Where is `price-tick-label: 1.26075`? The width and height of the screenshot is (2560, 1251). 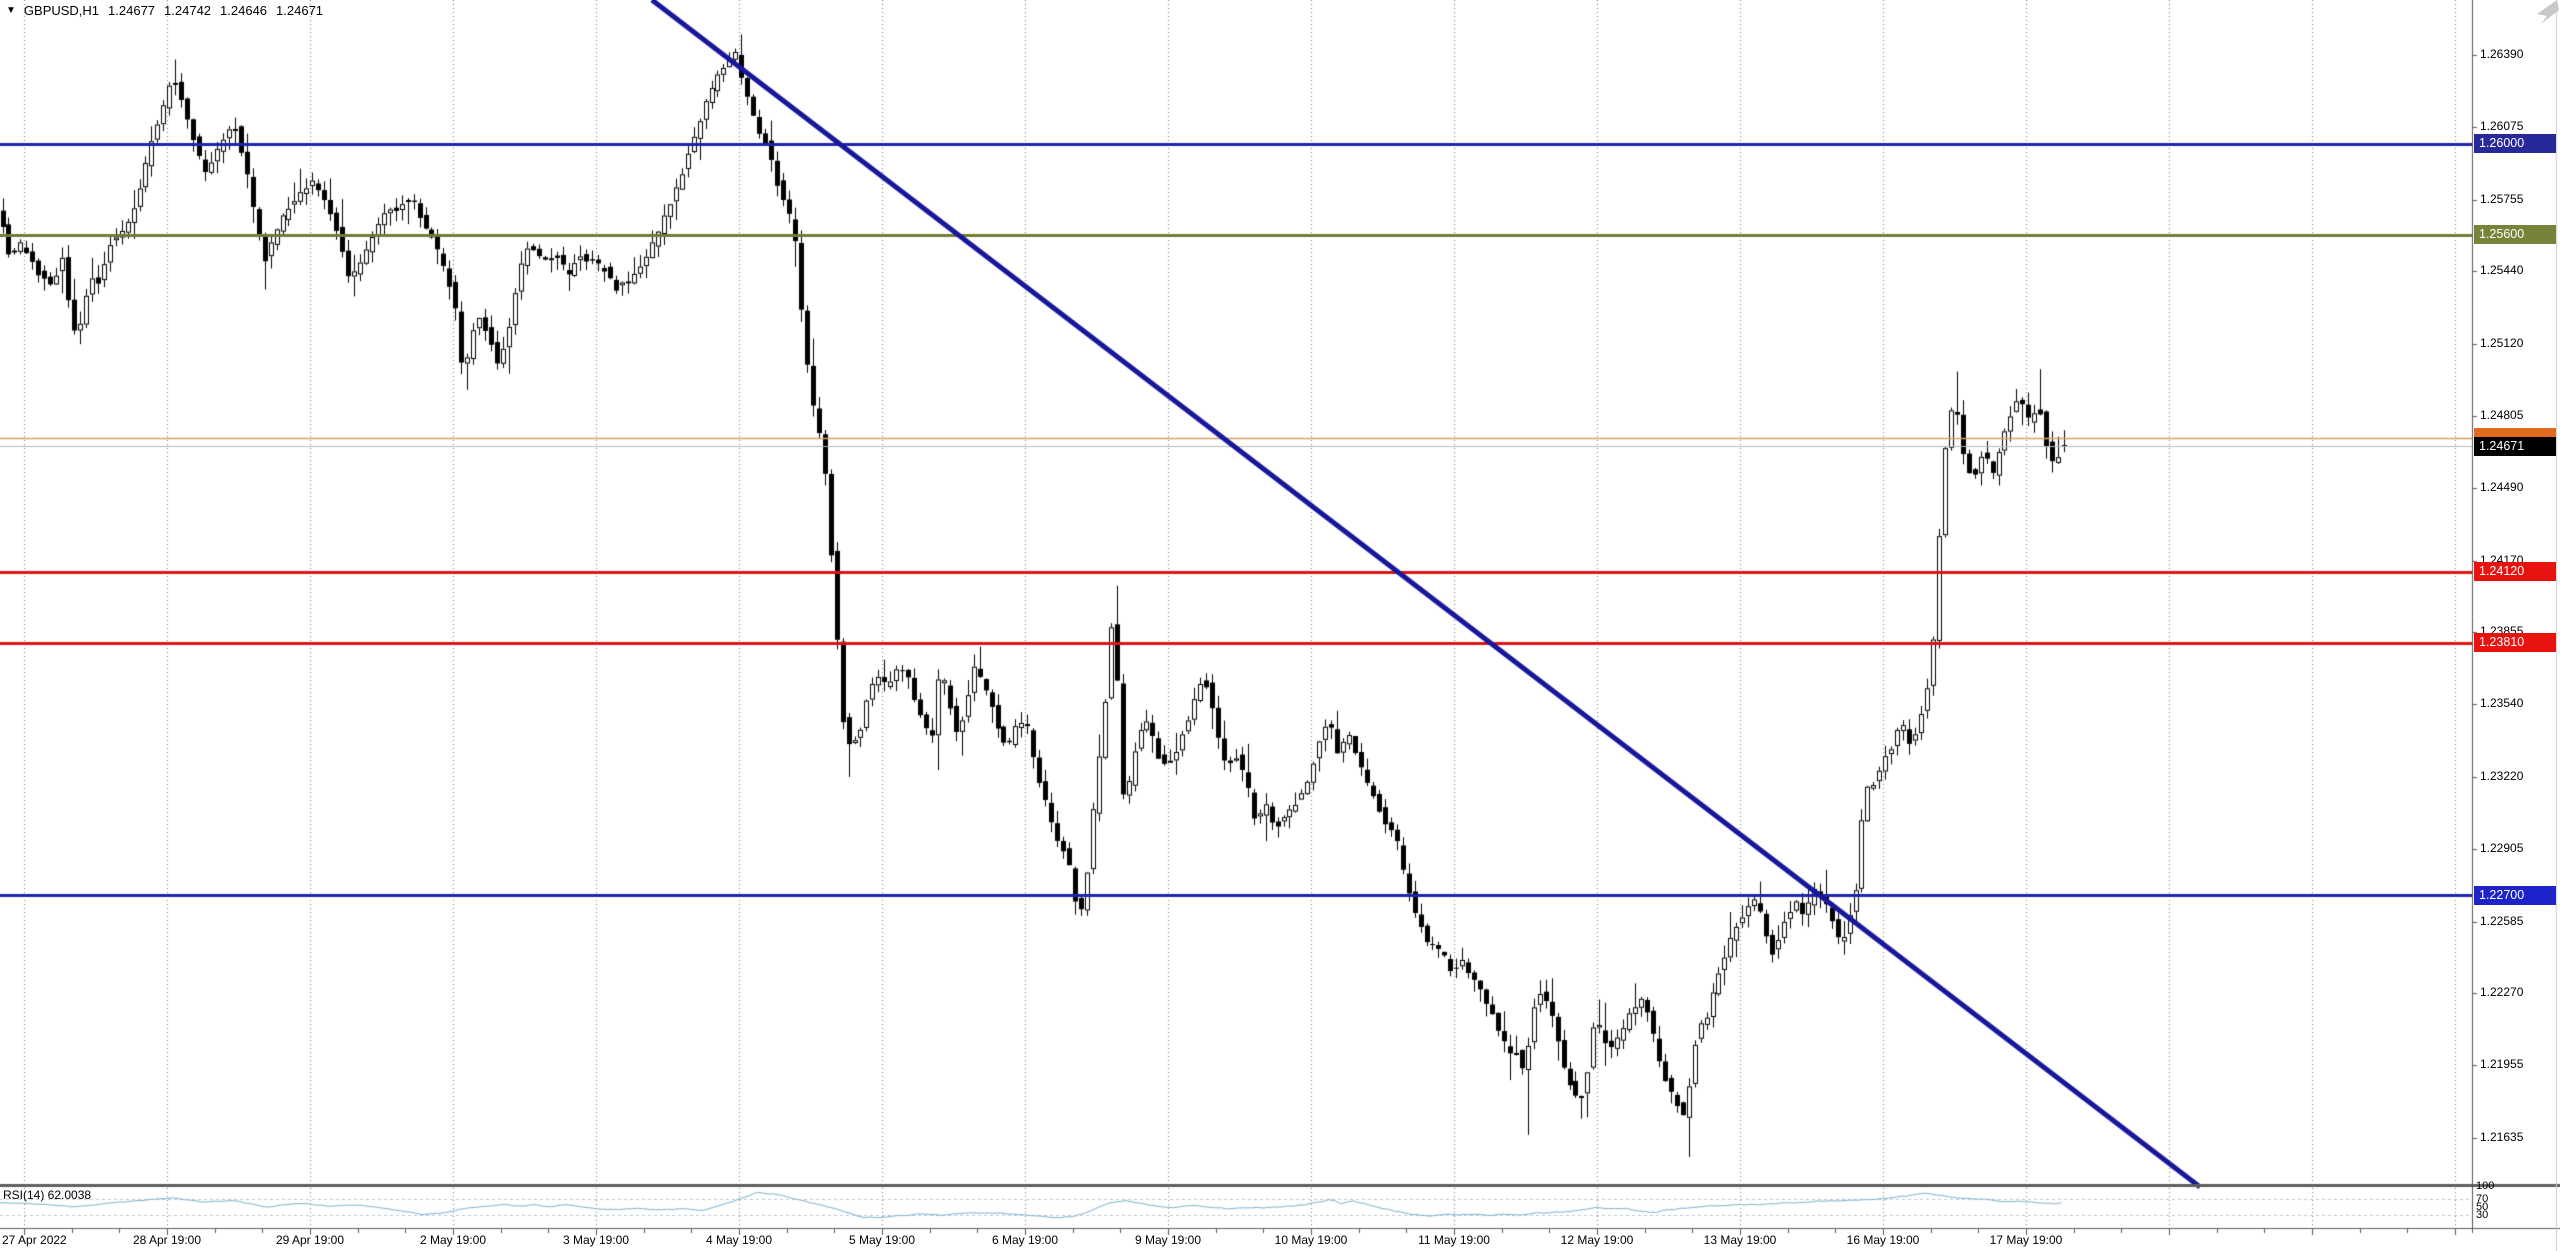
price-tick-label: 1.26075 is located at coordinates (2502, 125).